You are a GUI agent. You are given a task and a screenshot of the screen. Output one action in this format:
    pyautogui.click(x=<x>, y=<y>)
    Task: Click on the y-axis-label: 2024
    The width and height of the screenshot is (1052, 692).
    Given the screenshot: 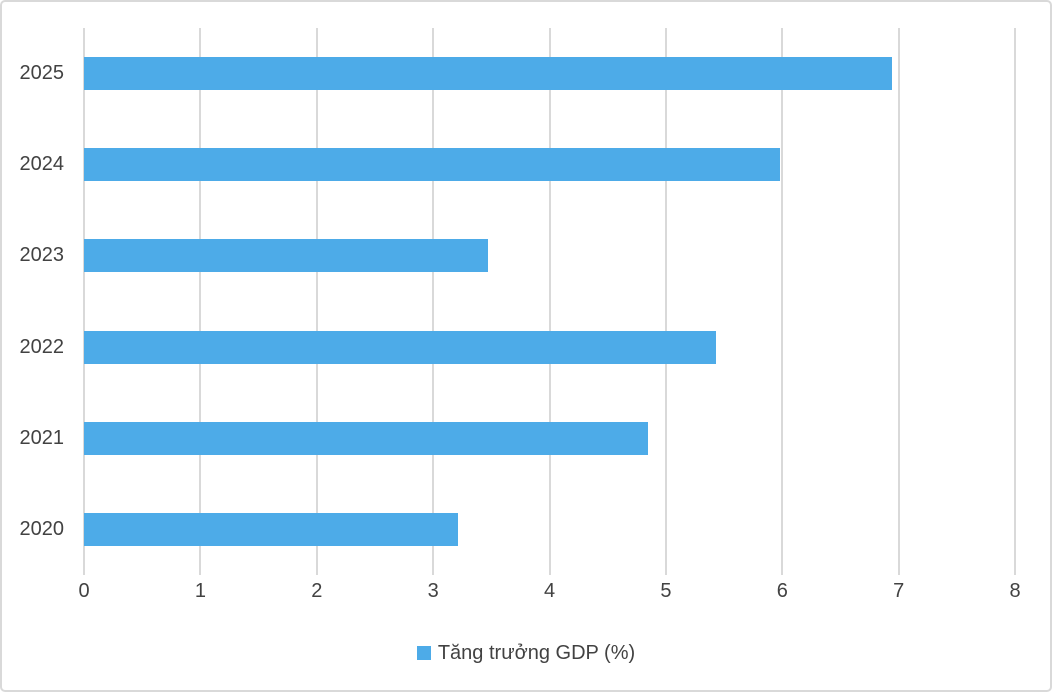 What is the action you would take?
    pyautogui.click(x=42, y=164)
    